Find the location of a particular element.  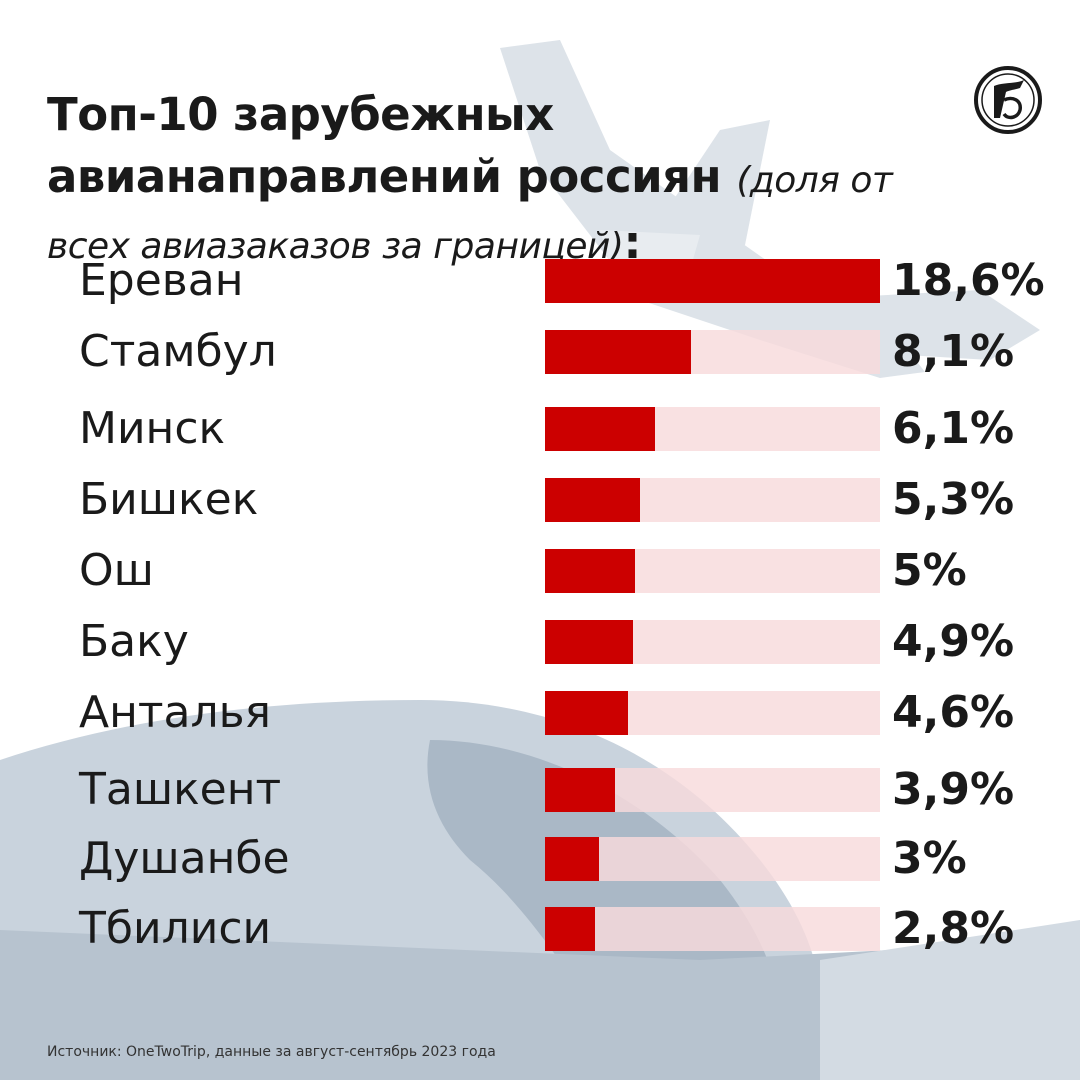

value-label: 18,6% is located at coordinates (968, 280).